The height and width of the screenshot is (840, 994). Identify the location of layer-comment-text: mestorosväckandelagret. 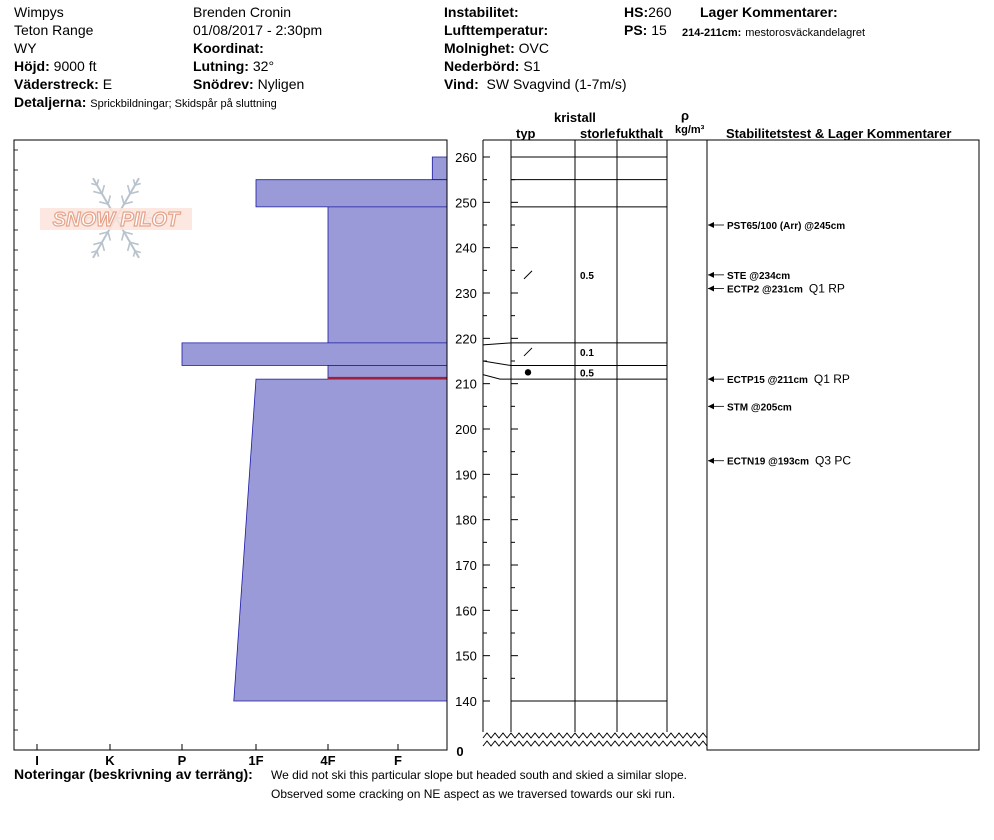
(805, 33).